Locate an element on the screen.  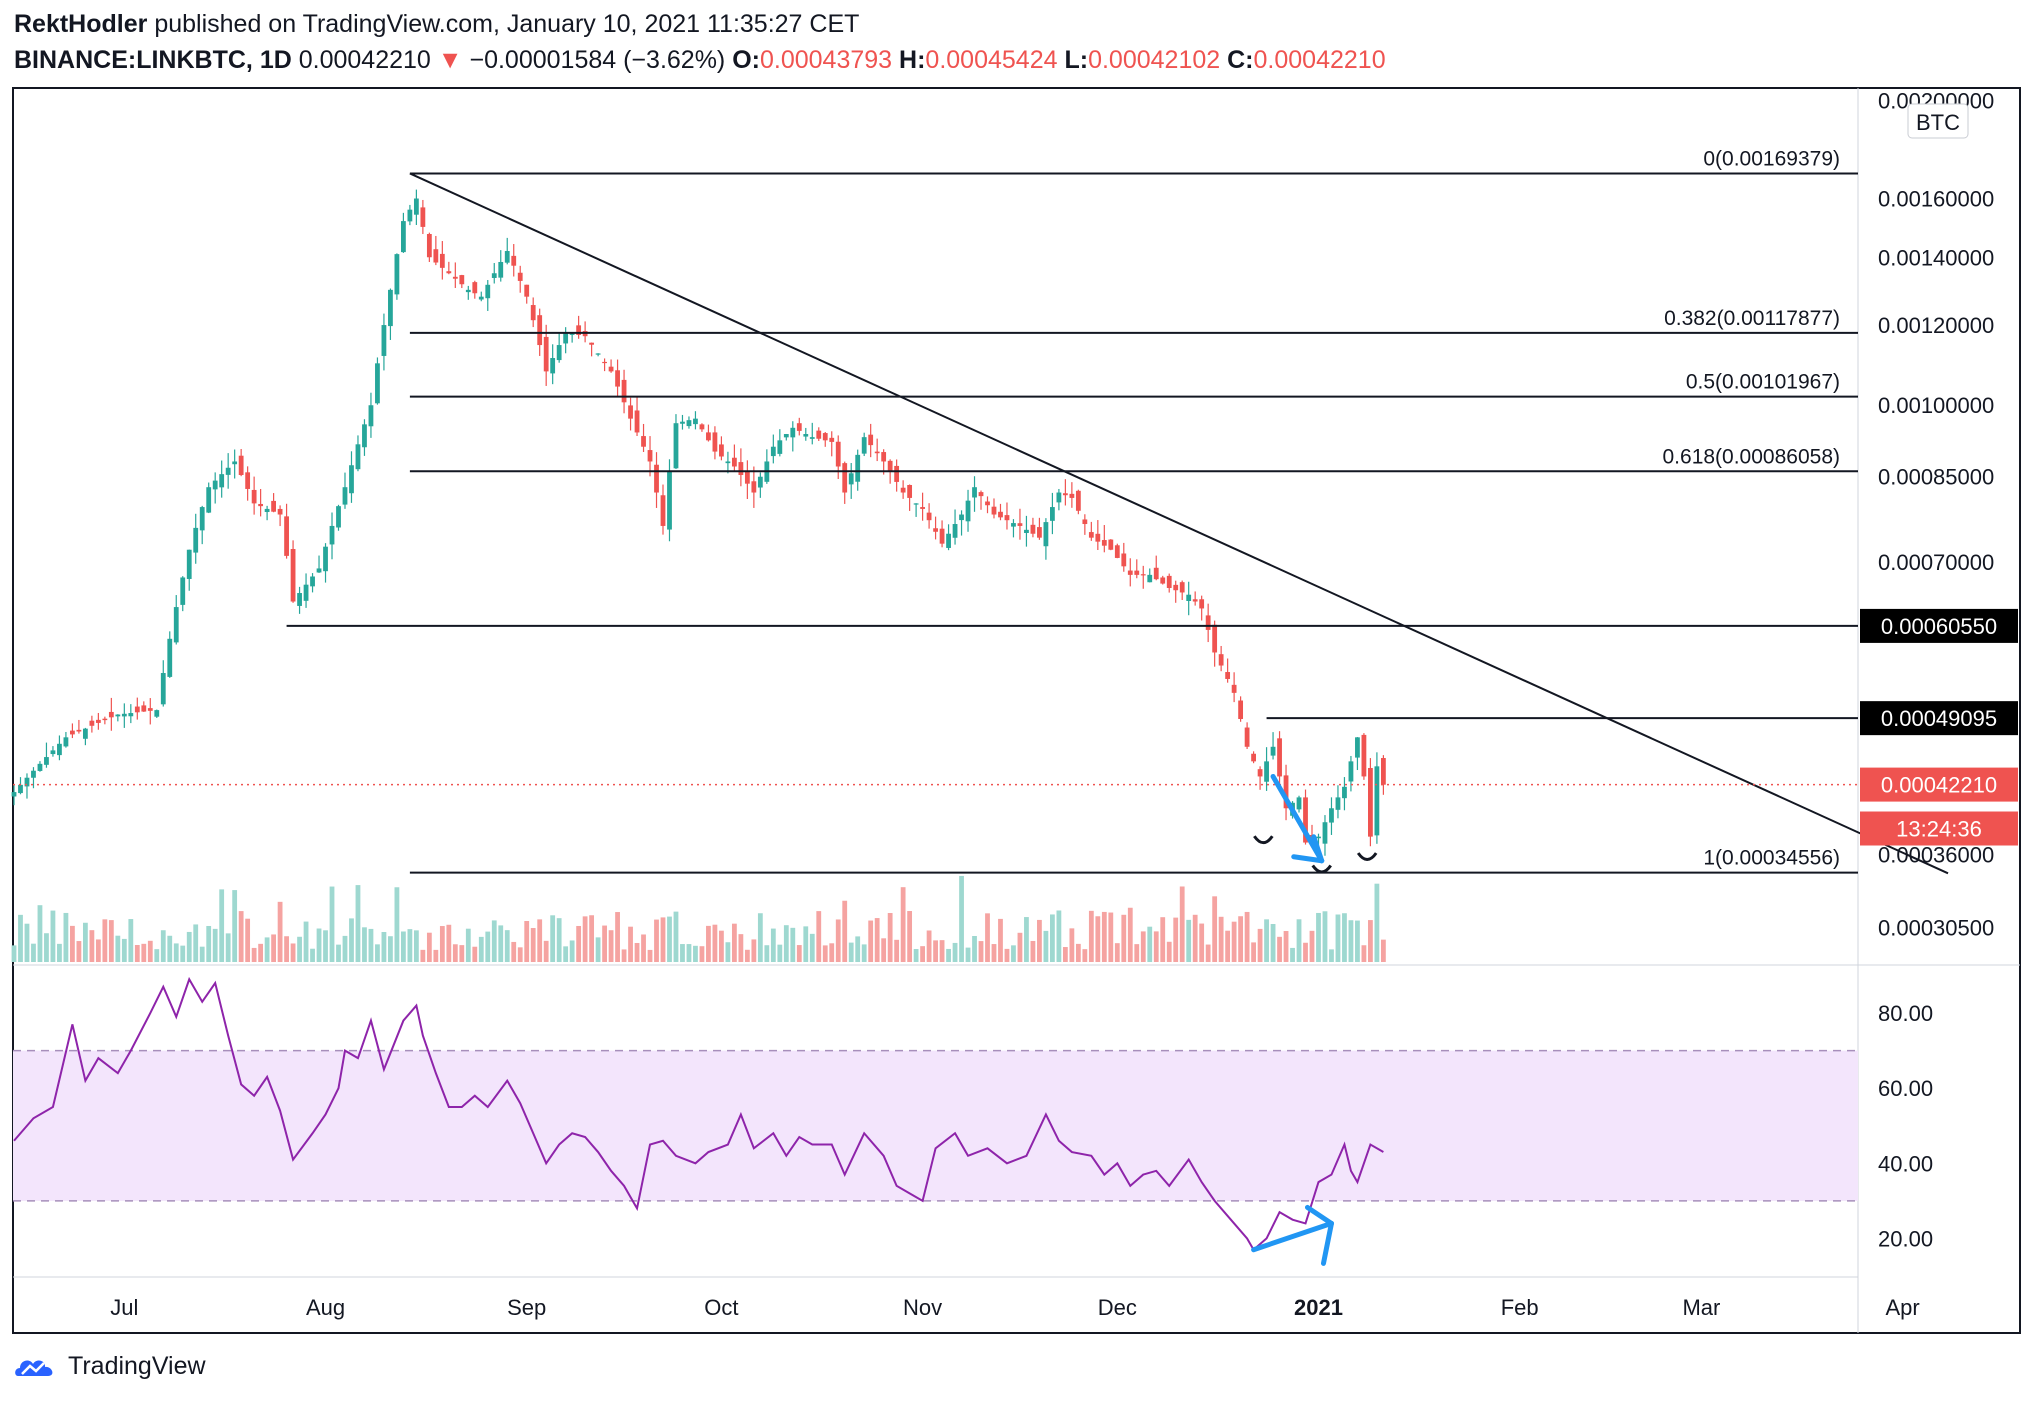
currency-label: BTC is located at coordinates (1938, 122).